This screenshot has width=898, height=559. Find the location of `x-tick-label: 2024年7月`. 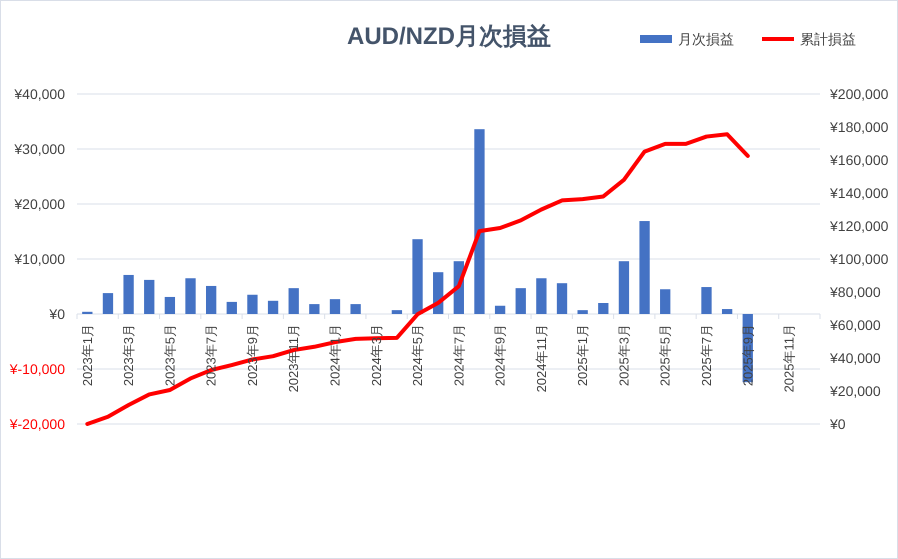

x-tick-label: 2024年7月 is located at coordinates (458, 355).